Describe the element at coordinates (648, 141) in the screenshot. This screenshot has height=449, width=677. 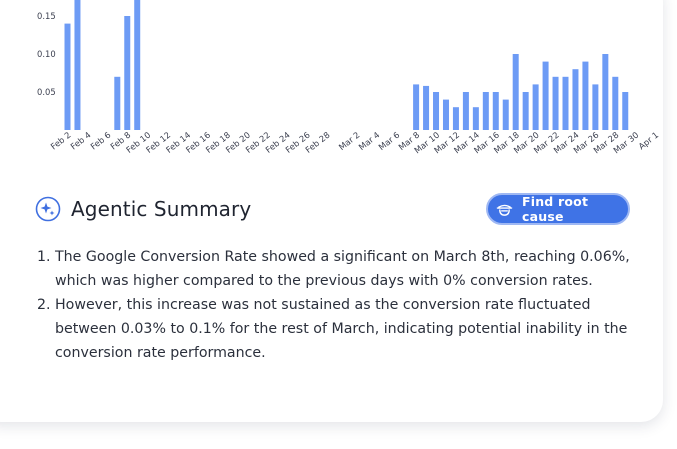
I see `x-tick-label: Apr 1` at that location.